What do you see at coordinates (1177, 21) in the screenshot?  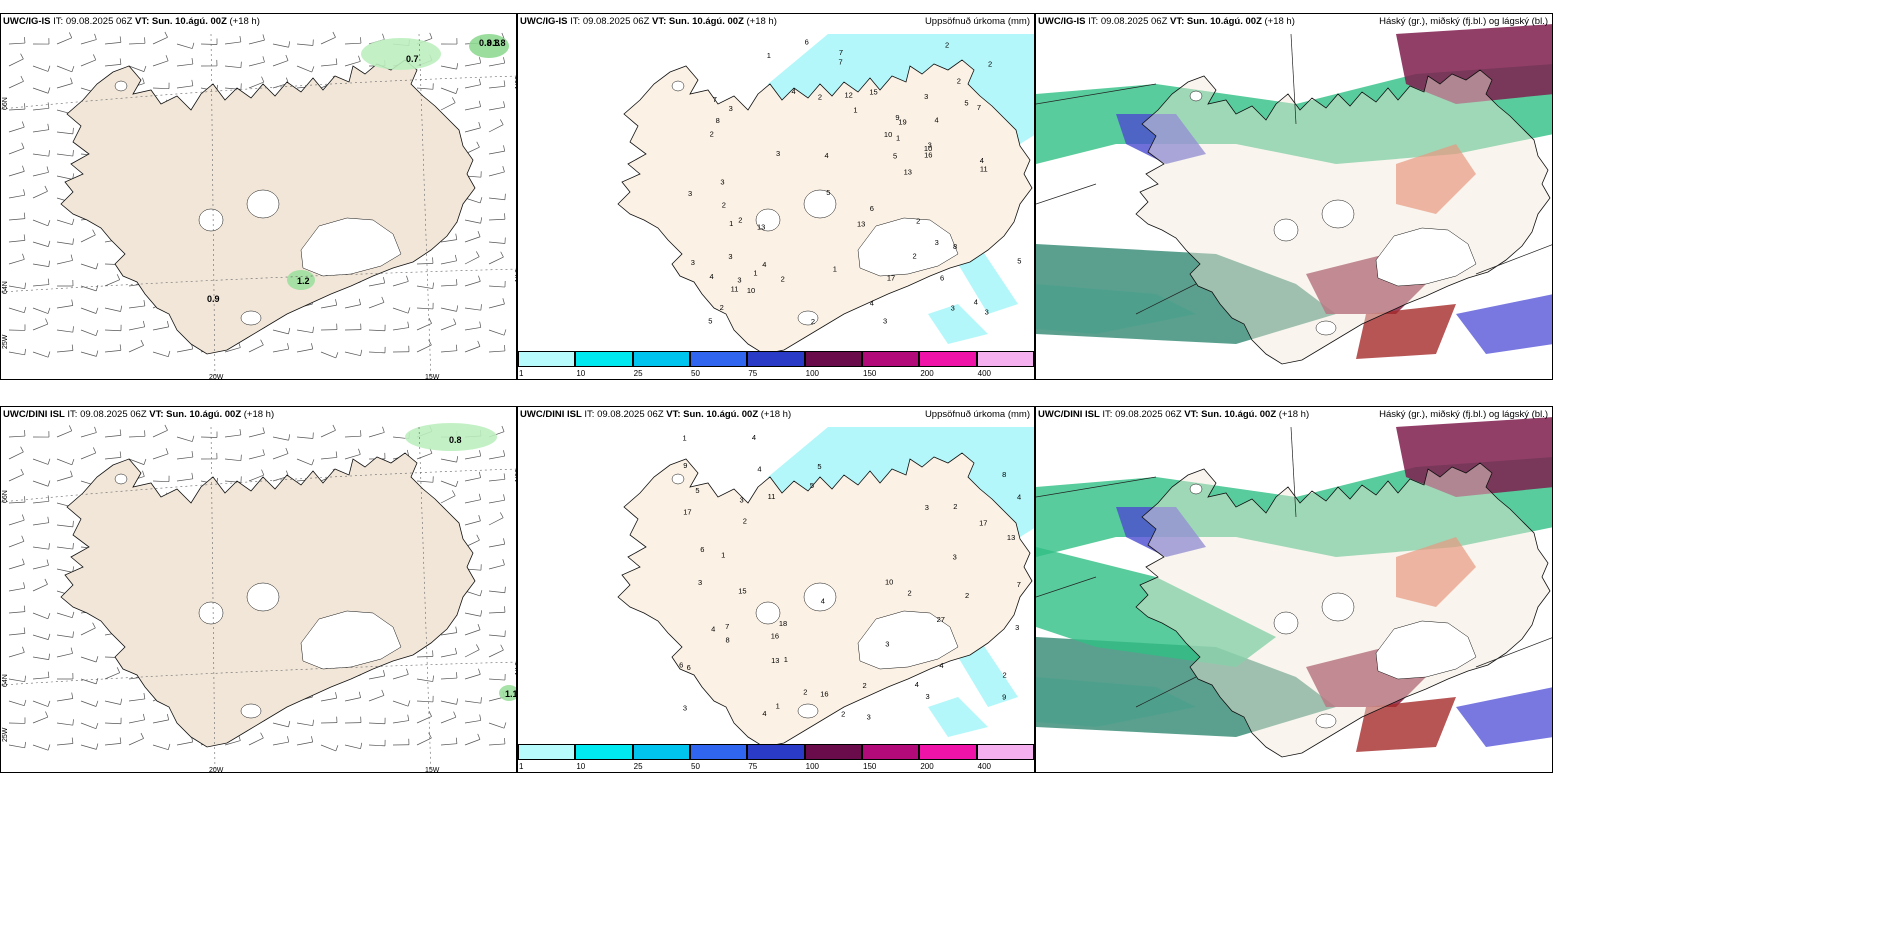 I see `vt-label: VT:` at bounding box center [1177, 21].